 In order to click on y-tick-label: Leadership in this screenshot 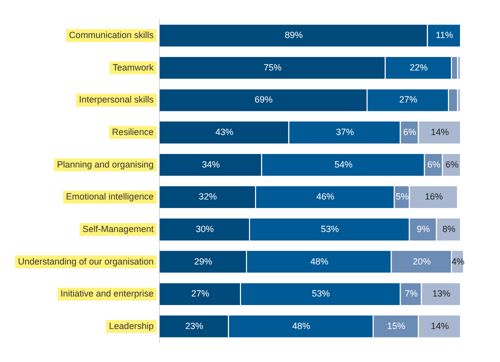, I will do `click(131, 325)`.